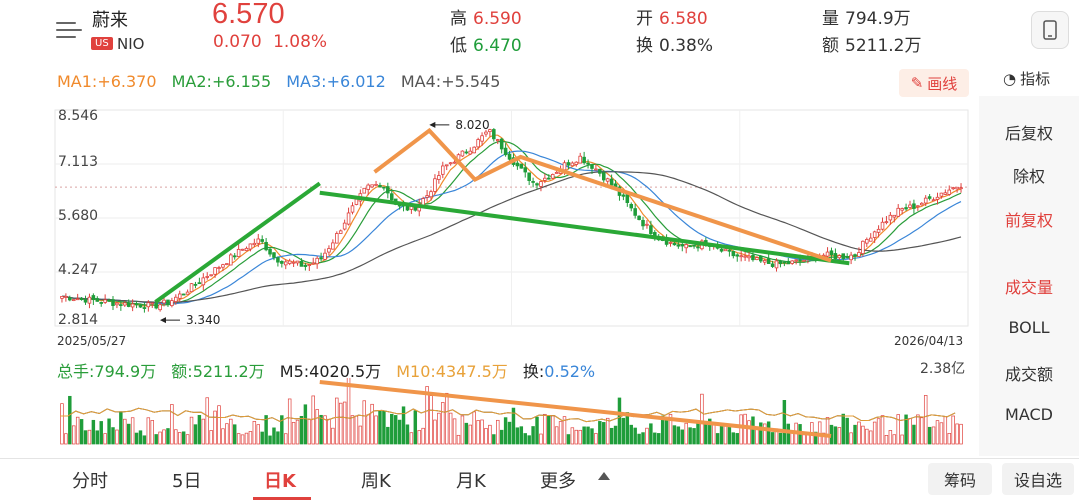 This screenshot has width=1079, height=500. Describe the element at coordinates (1029, 414) in the screenshot. I see `macd-indicator-option: MACD` at that location.